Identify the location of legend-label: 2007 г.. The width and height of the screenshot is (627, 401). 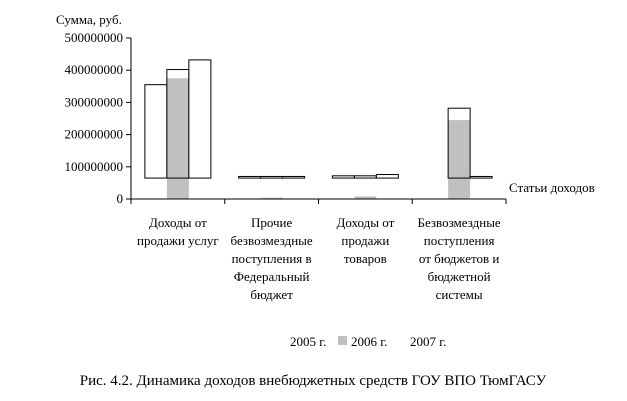
(428, 341).